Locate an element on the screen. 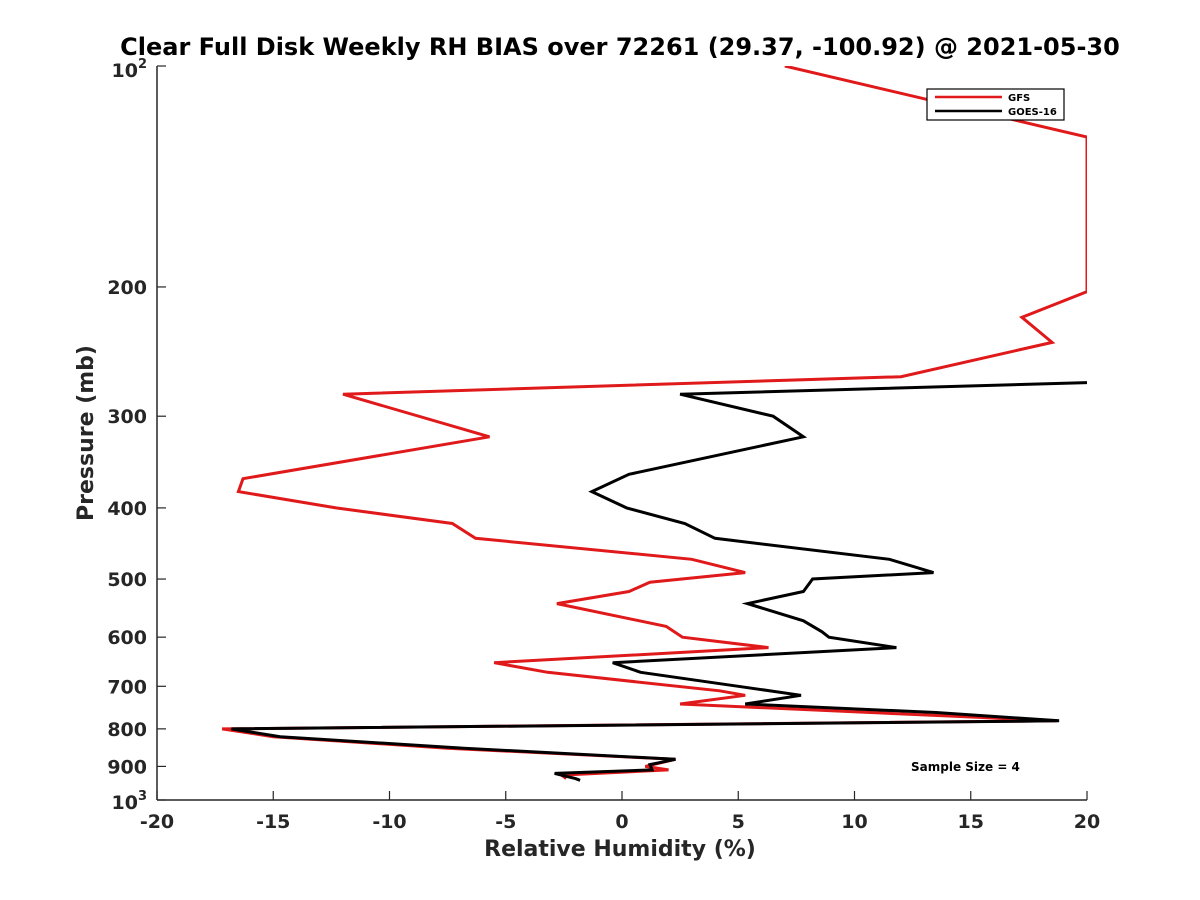 This screenshot has height=900, width=1200. x-axis-label: Relative Humidity (%) is located at coordinates (620, 849).